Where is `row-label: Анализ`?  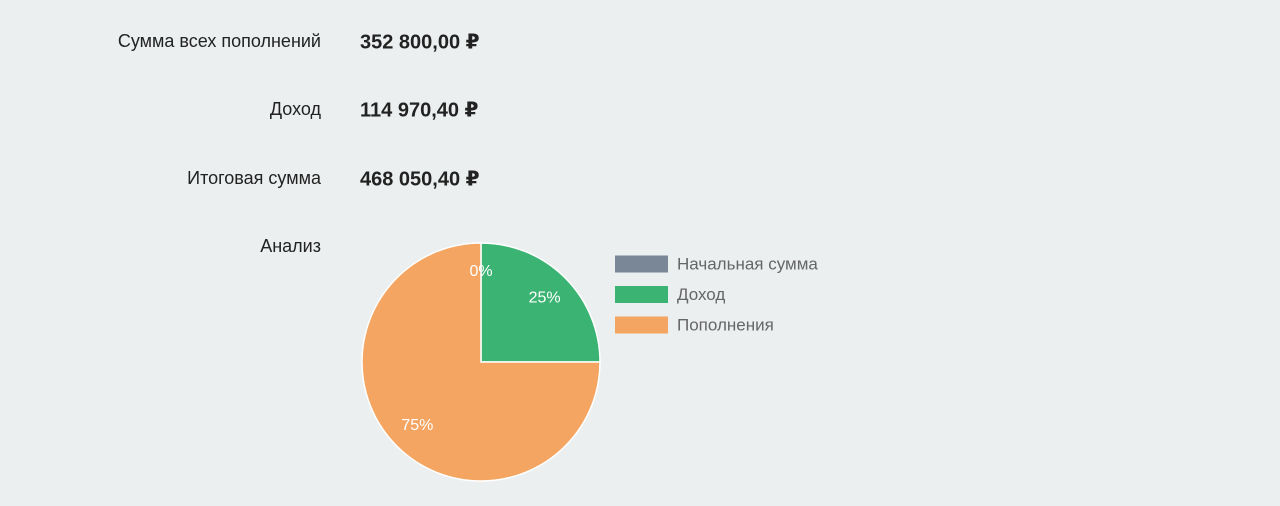 row-label: Анализ is located at coordinates (290, 246).